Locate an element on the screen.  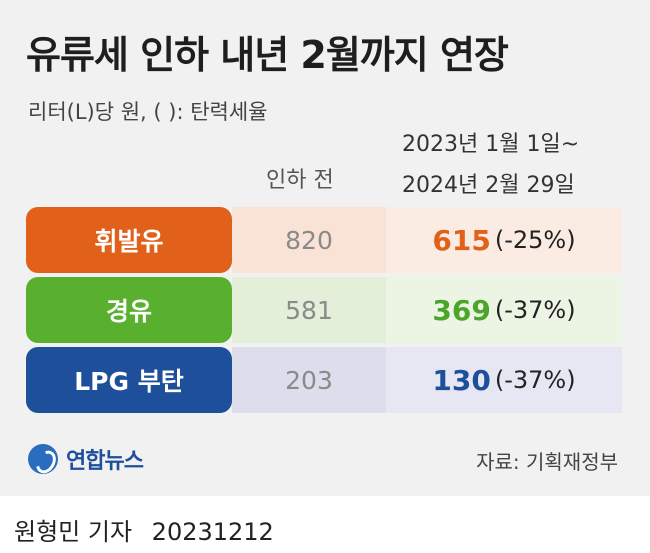
table-row: LPG 부탄 203 130 (-37%) is located at coordinates (324, 380).